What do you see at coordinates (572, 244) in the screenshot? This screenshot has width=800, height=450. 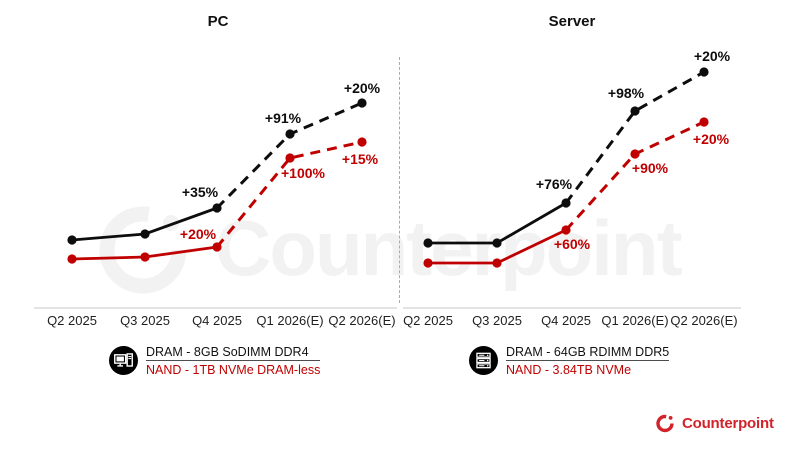 I see `data-label: +60%` at bounding box center [572, 244].